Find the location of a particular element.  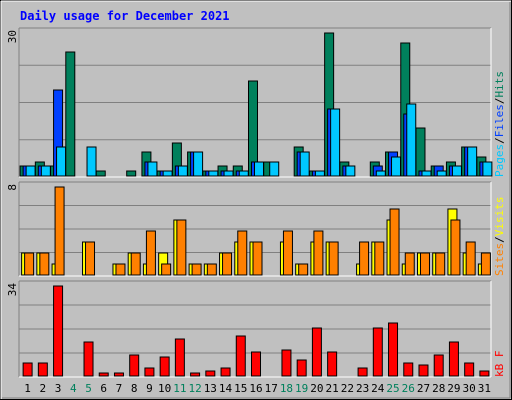

legend-item-pages: Pages is located at coordinates (499, 160).